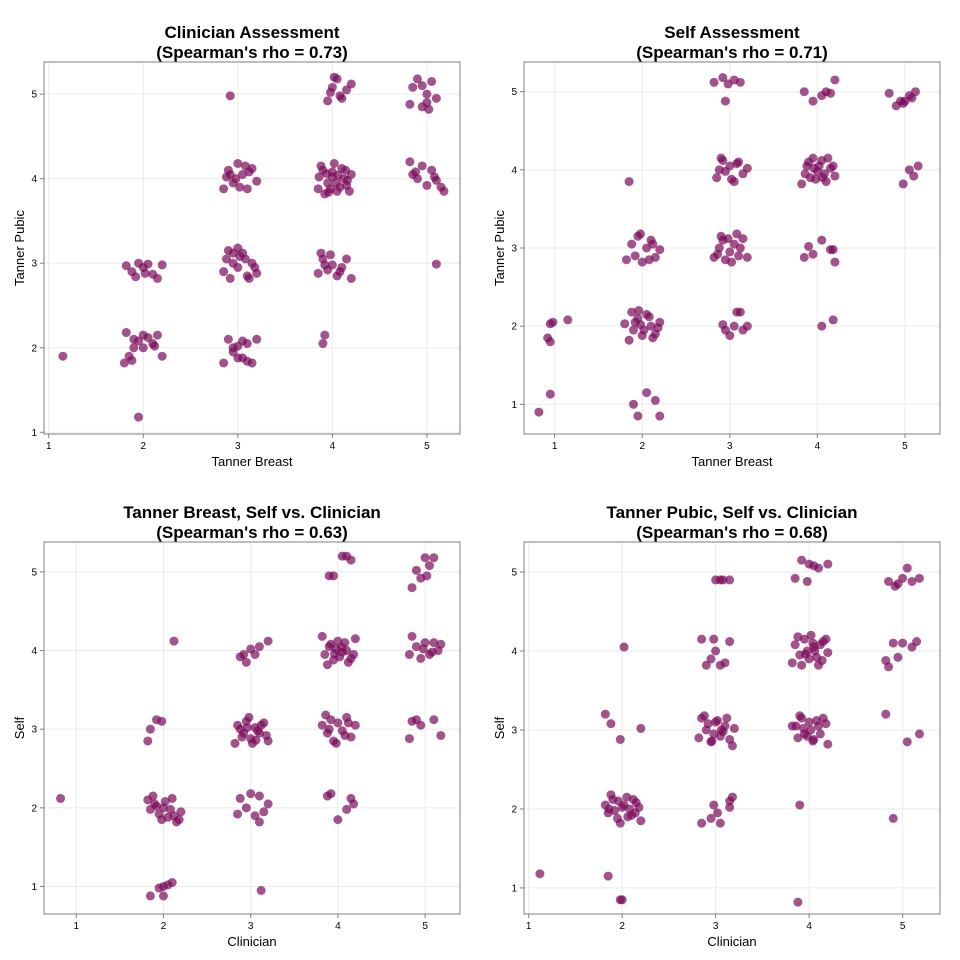 This screenshot has height=960, width=960. I want to click on y-axis-title: Tanner Pubic, so click(19, 248).